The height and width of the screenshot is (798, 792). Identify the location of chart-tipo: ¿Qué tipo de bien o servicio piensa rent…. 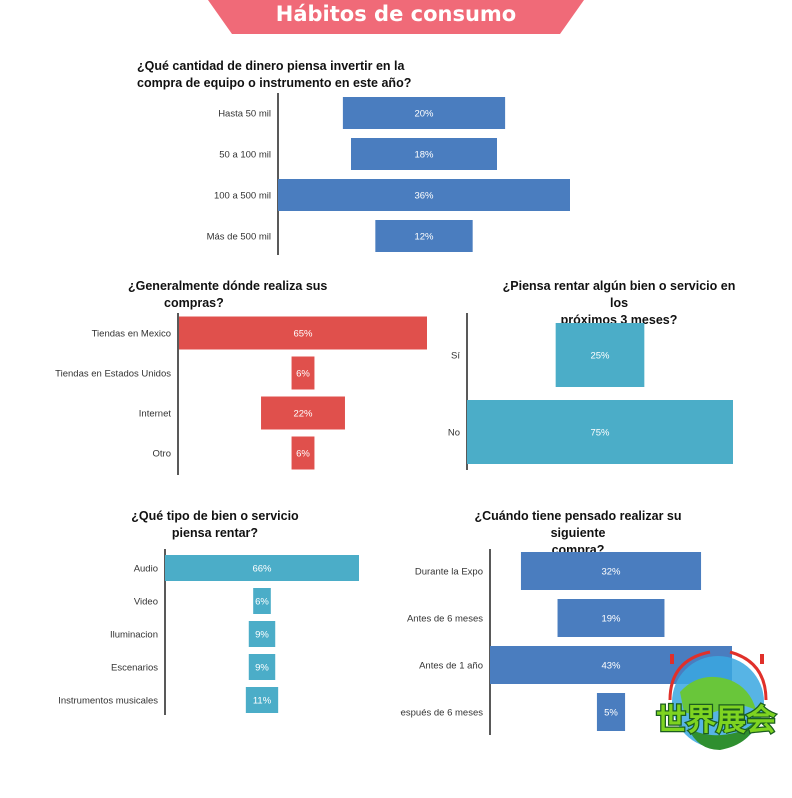
(200, 620).